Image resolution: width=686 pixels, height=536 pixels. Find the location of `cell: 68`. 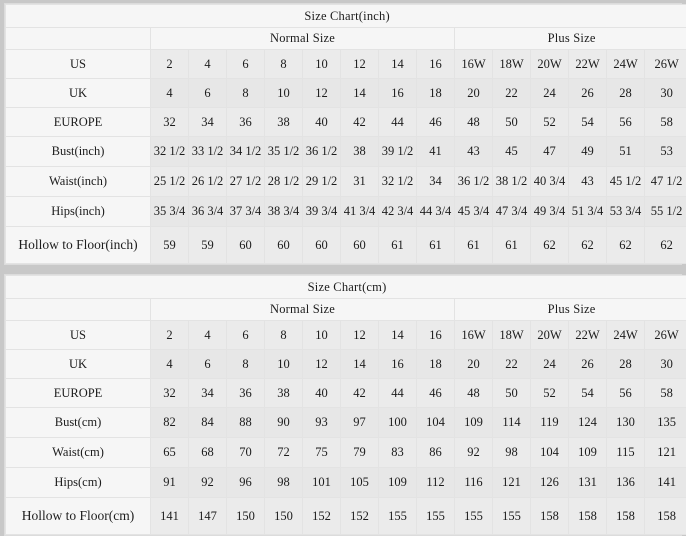

cell: 68 is located at coordinates (208, 453).